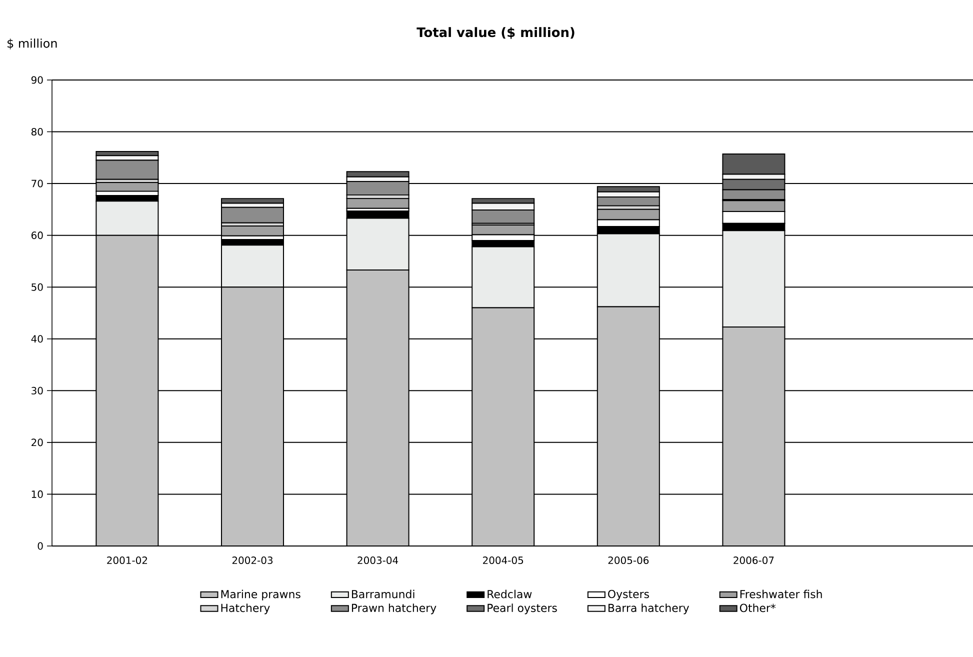 This screenshot has width=973, height=657. I want to click on x-tick-label: 2002-03, so click(252, 560).